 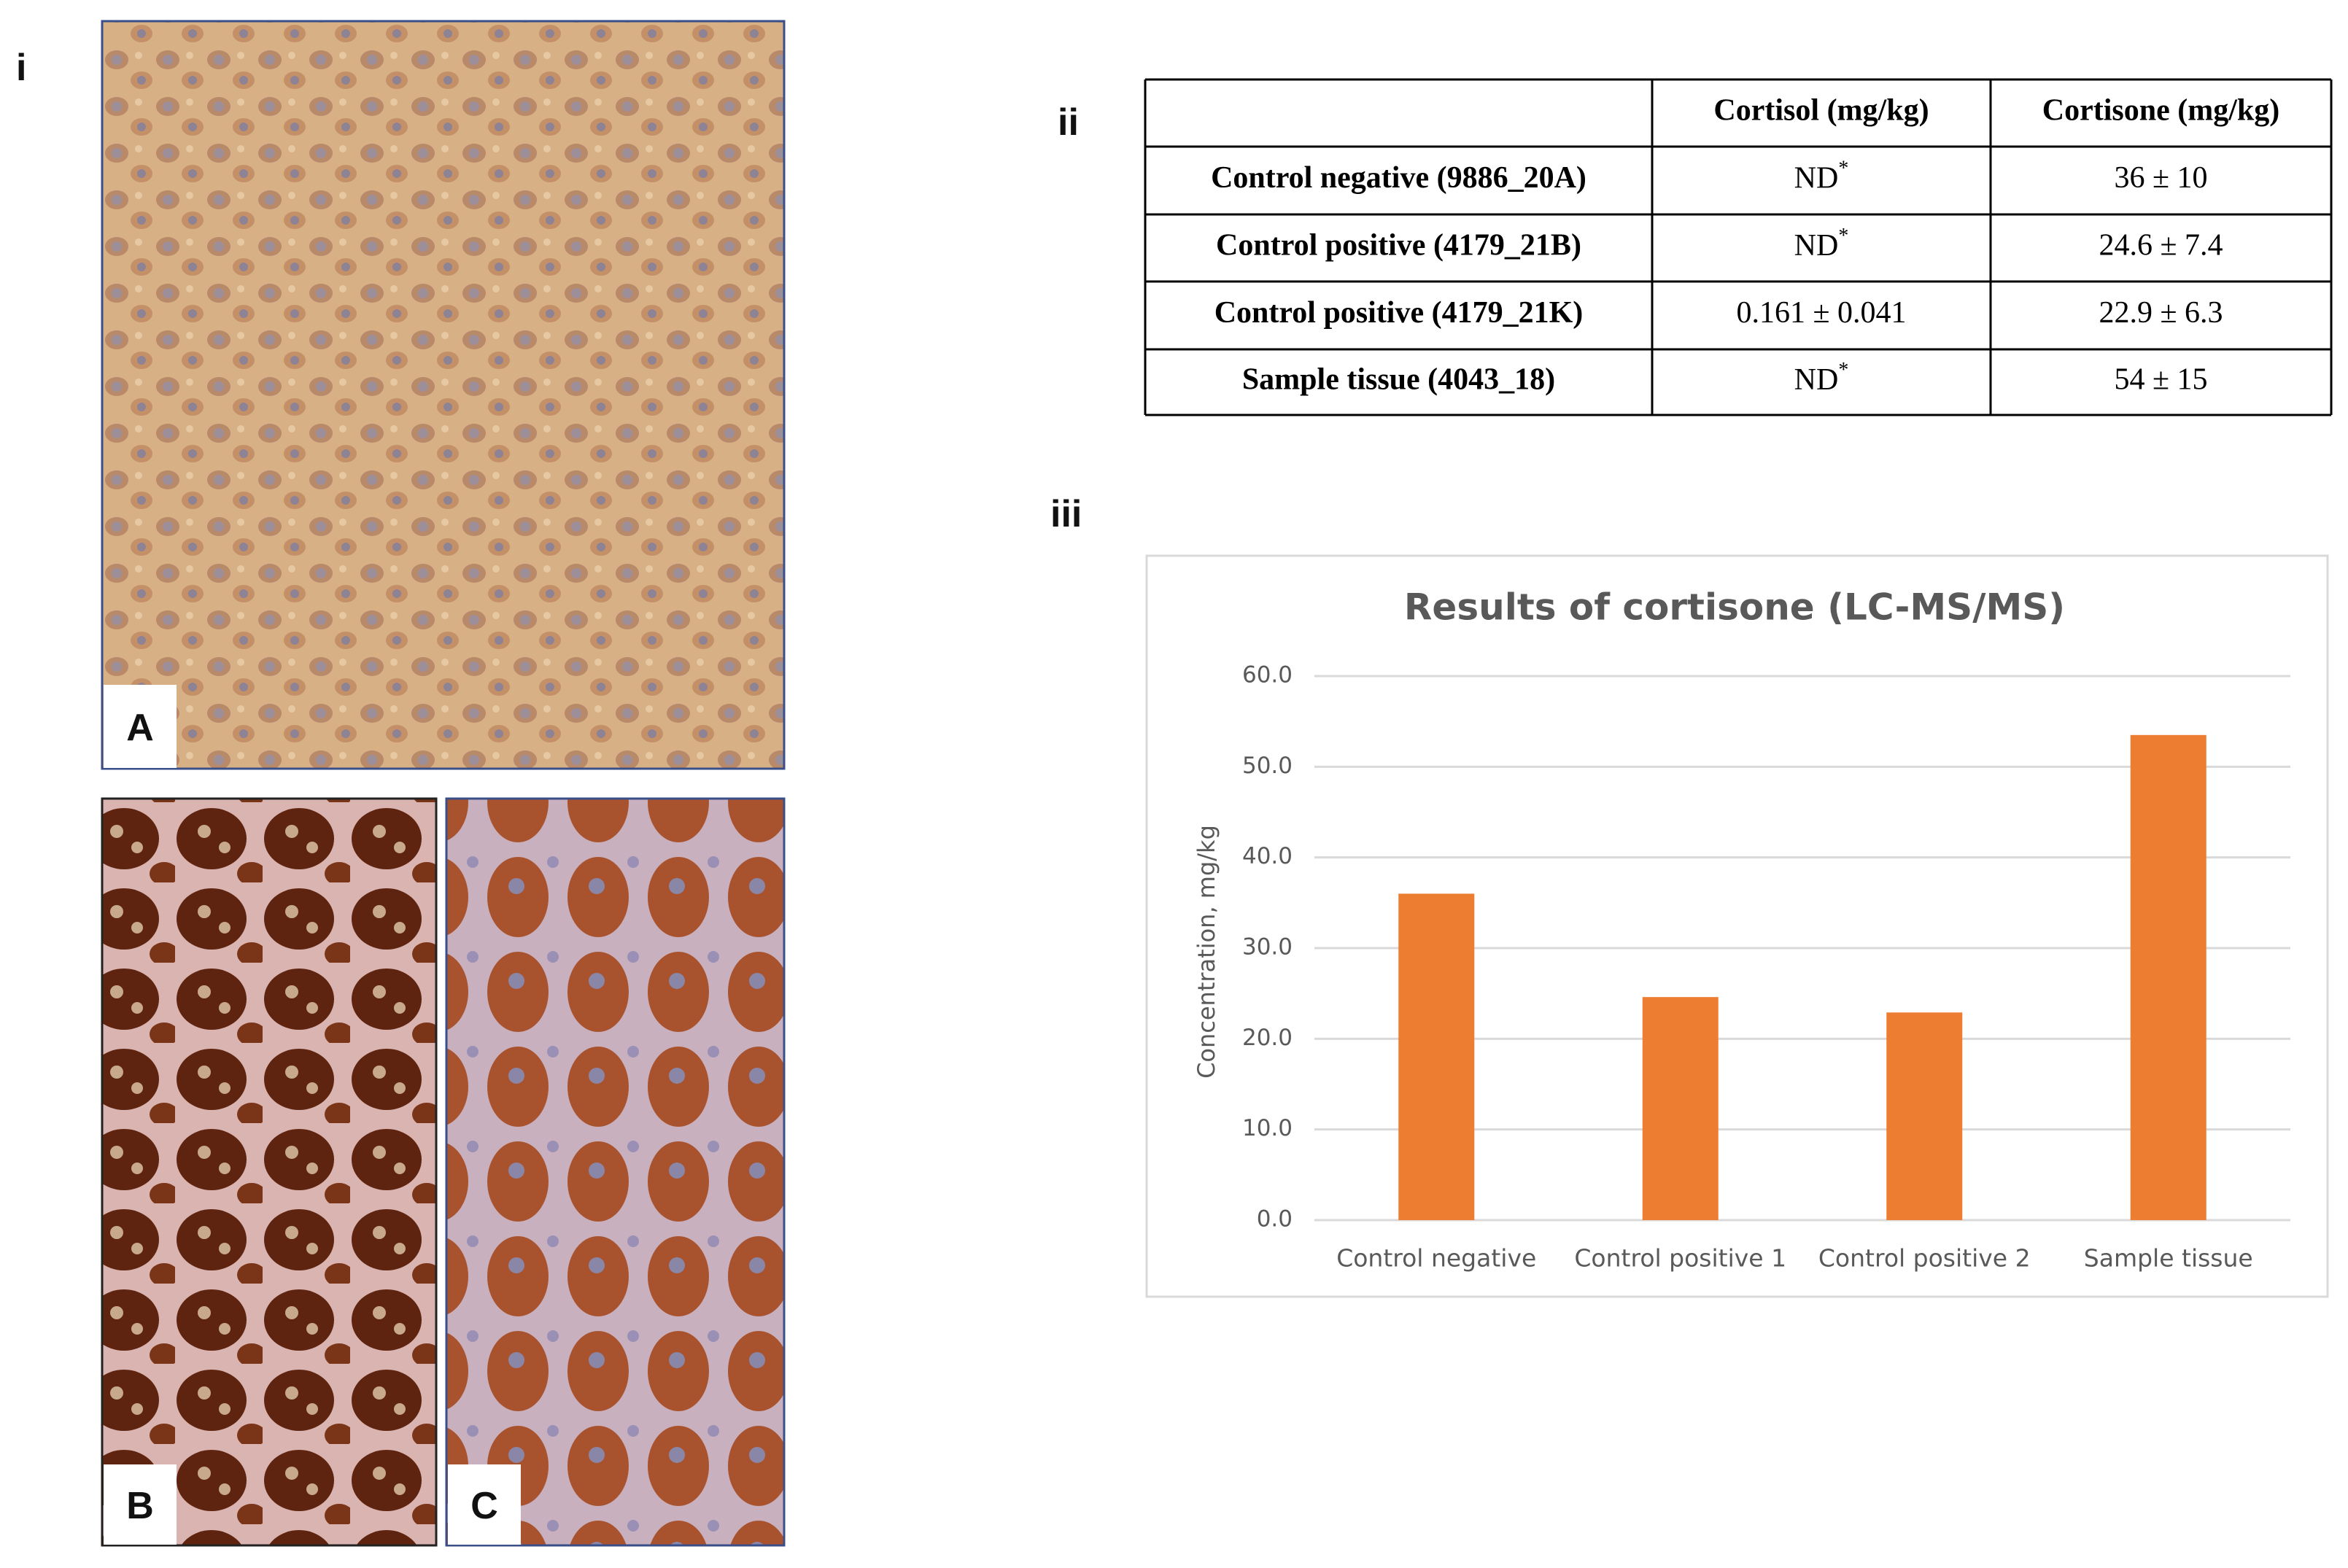 I want to click on image-label: C, so click(x=484, y=1506).